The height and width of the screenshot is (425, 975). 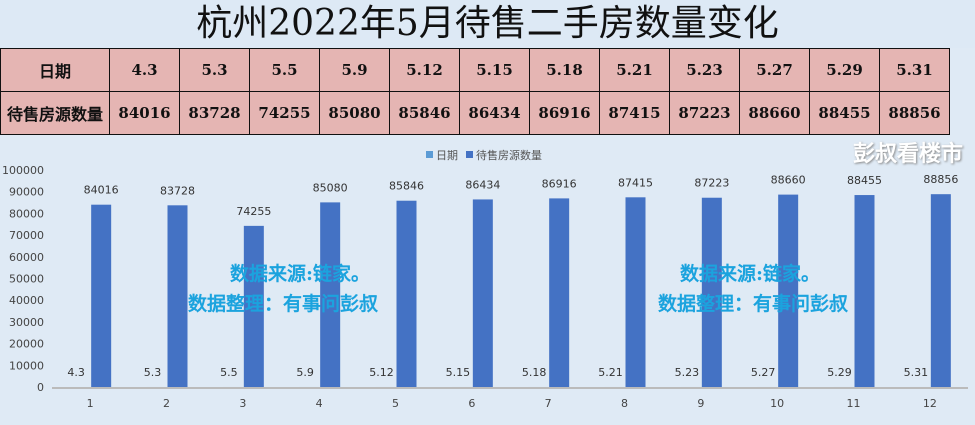 I want to click on y-tick-label: 60000, so click(x=26, y=257).